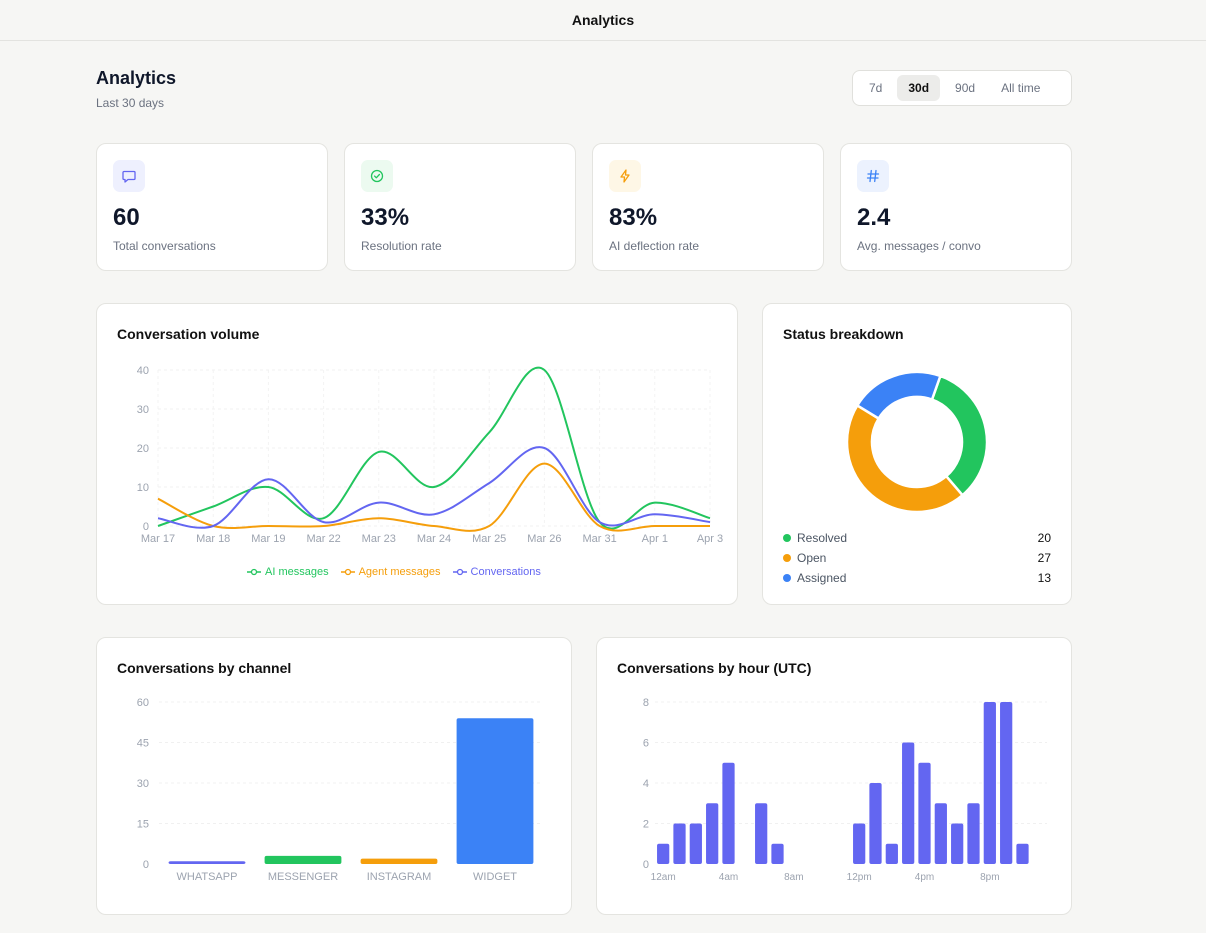  What do you see at coordinates (646, 784) in the screenshot?
I see `y-tick-label: 4` at bounding box center [646, 784].